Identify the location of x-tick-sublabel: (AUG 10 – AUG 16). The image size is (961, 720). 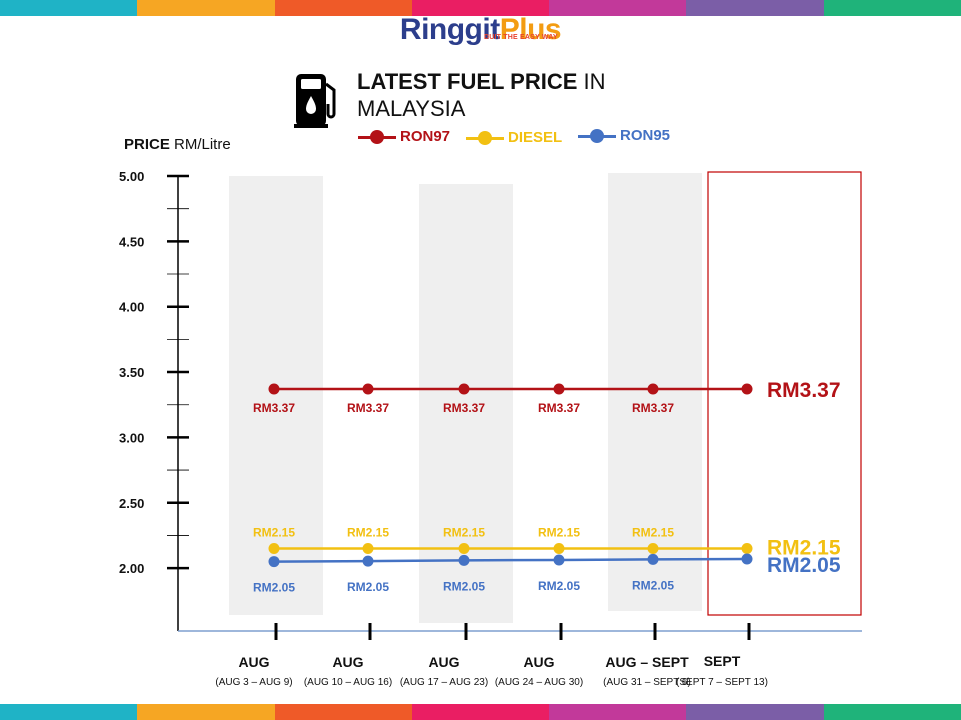
(348, 682).